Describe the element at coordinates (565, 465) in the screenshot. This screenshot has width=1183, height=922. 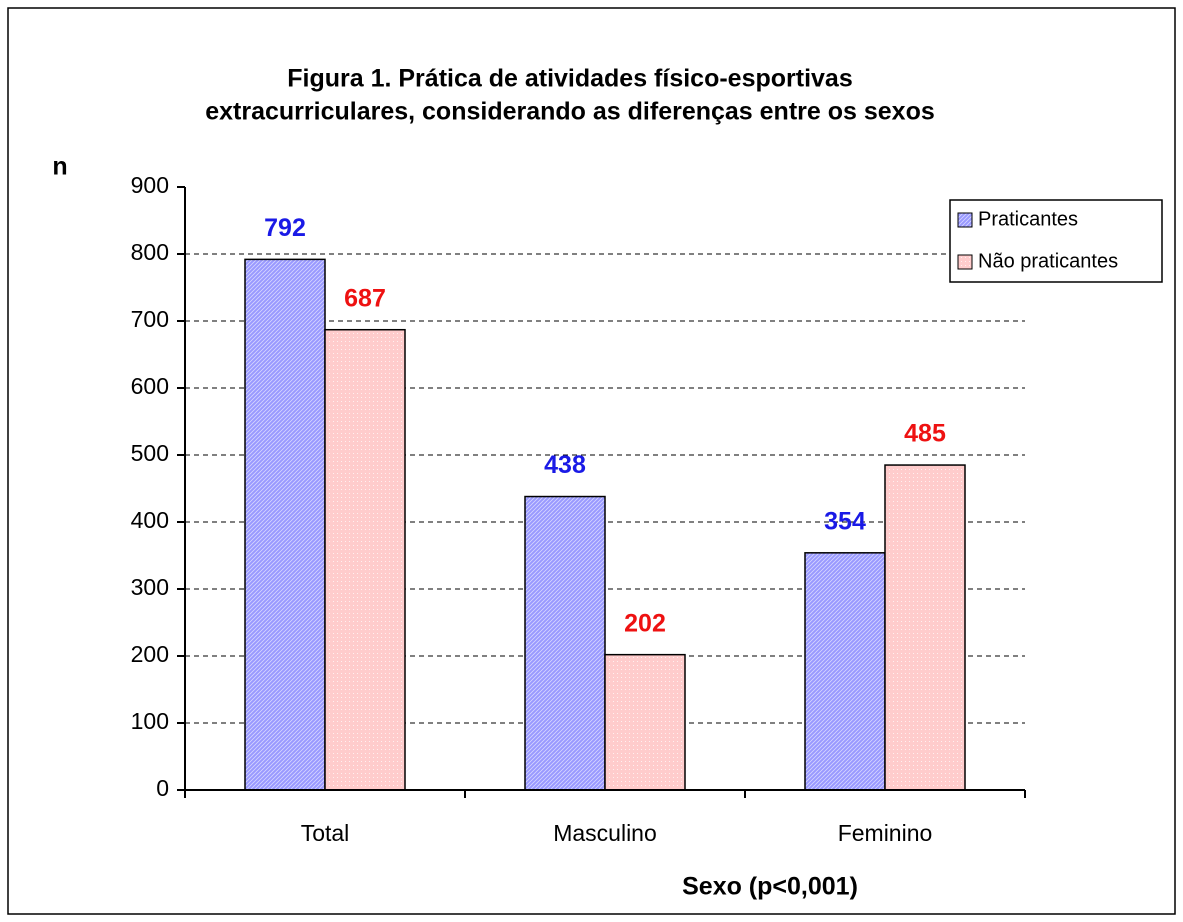
I see `value-label: 438` at that location.